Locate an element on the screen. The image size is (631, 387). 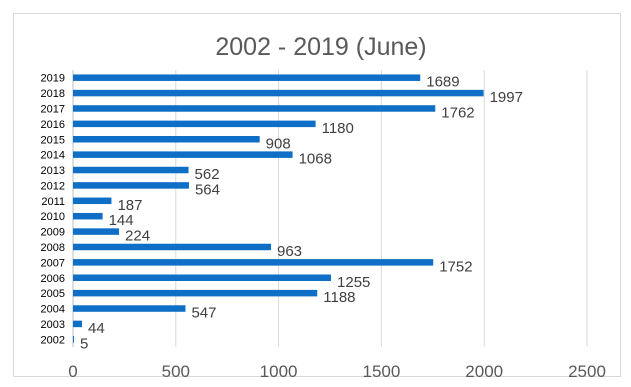
data-label: 44 is located at coordinates (96, 328).